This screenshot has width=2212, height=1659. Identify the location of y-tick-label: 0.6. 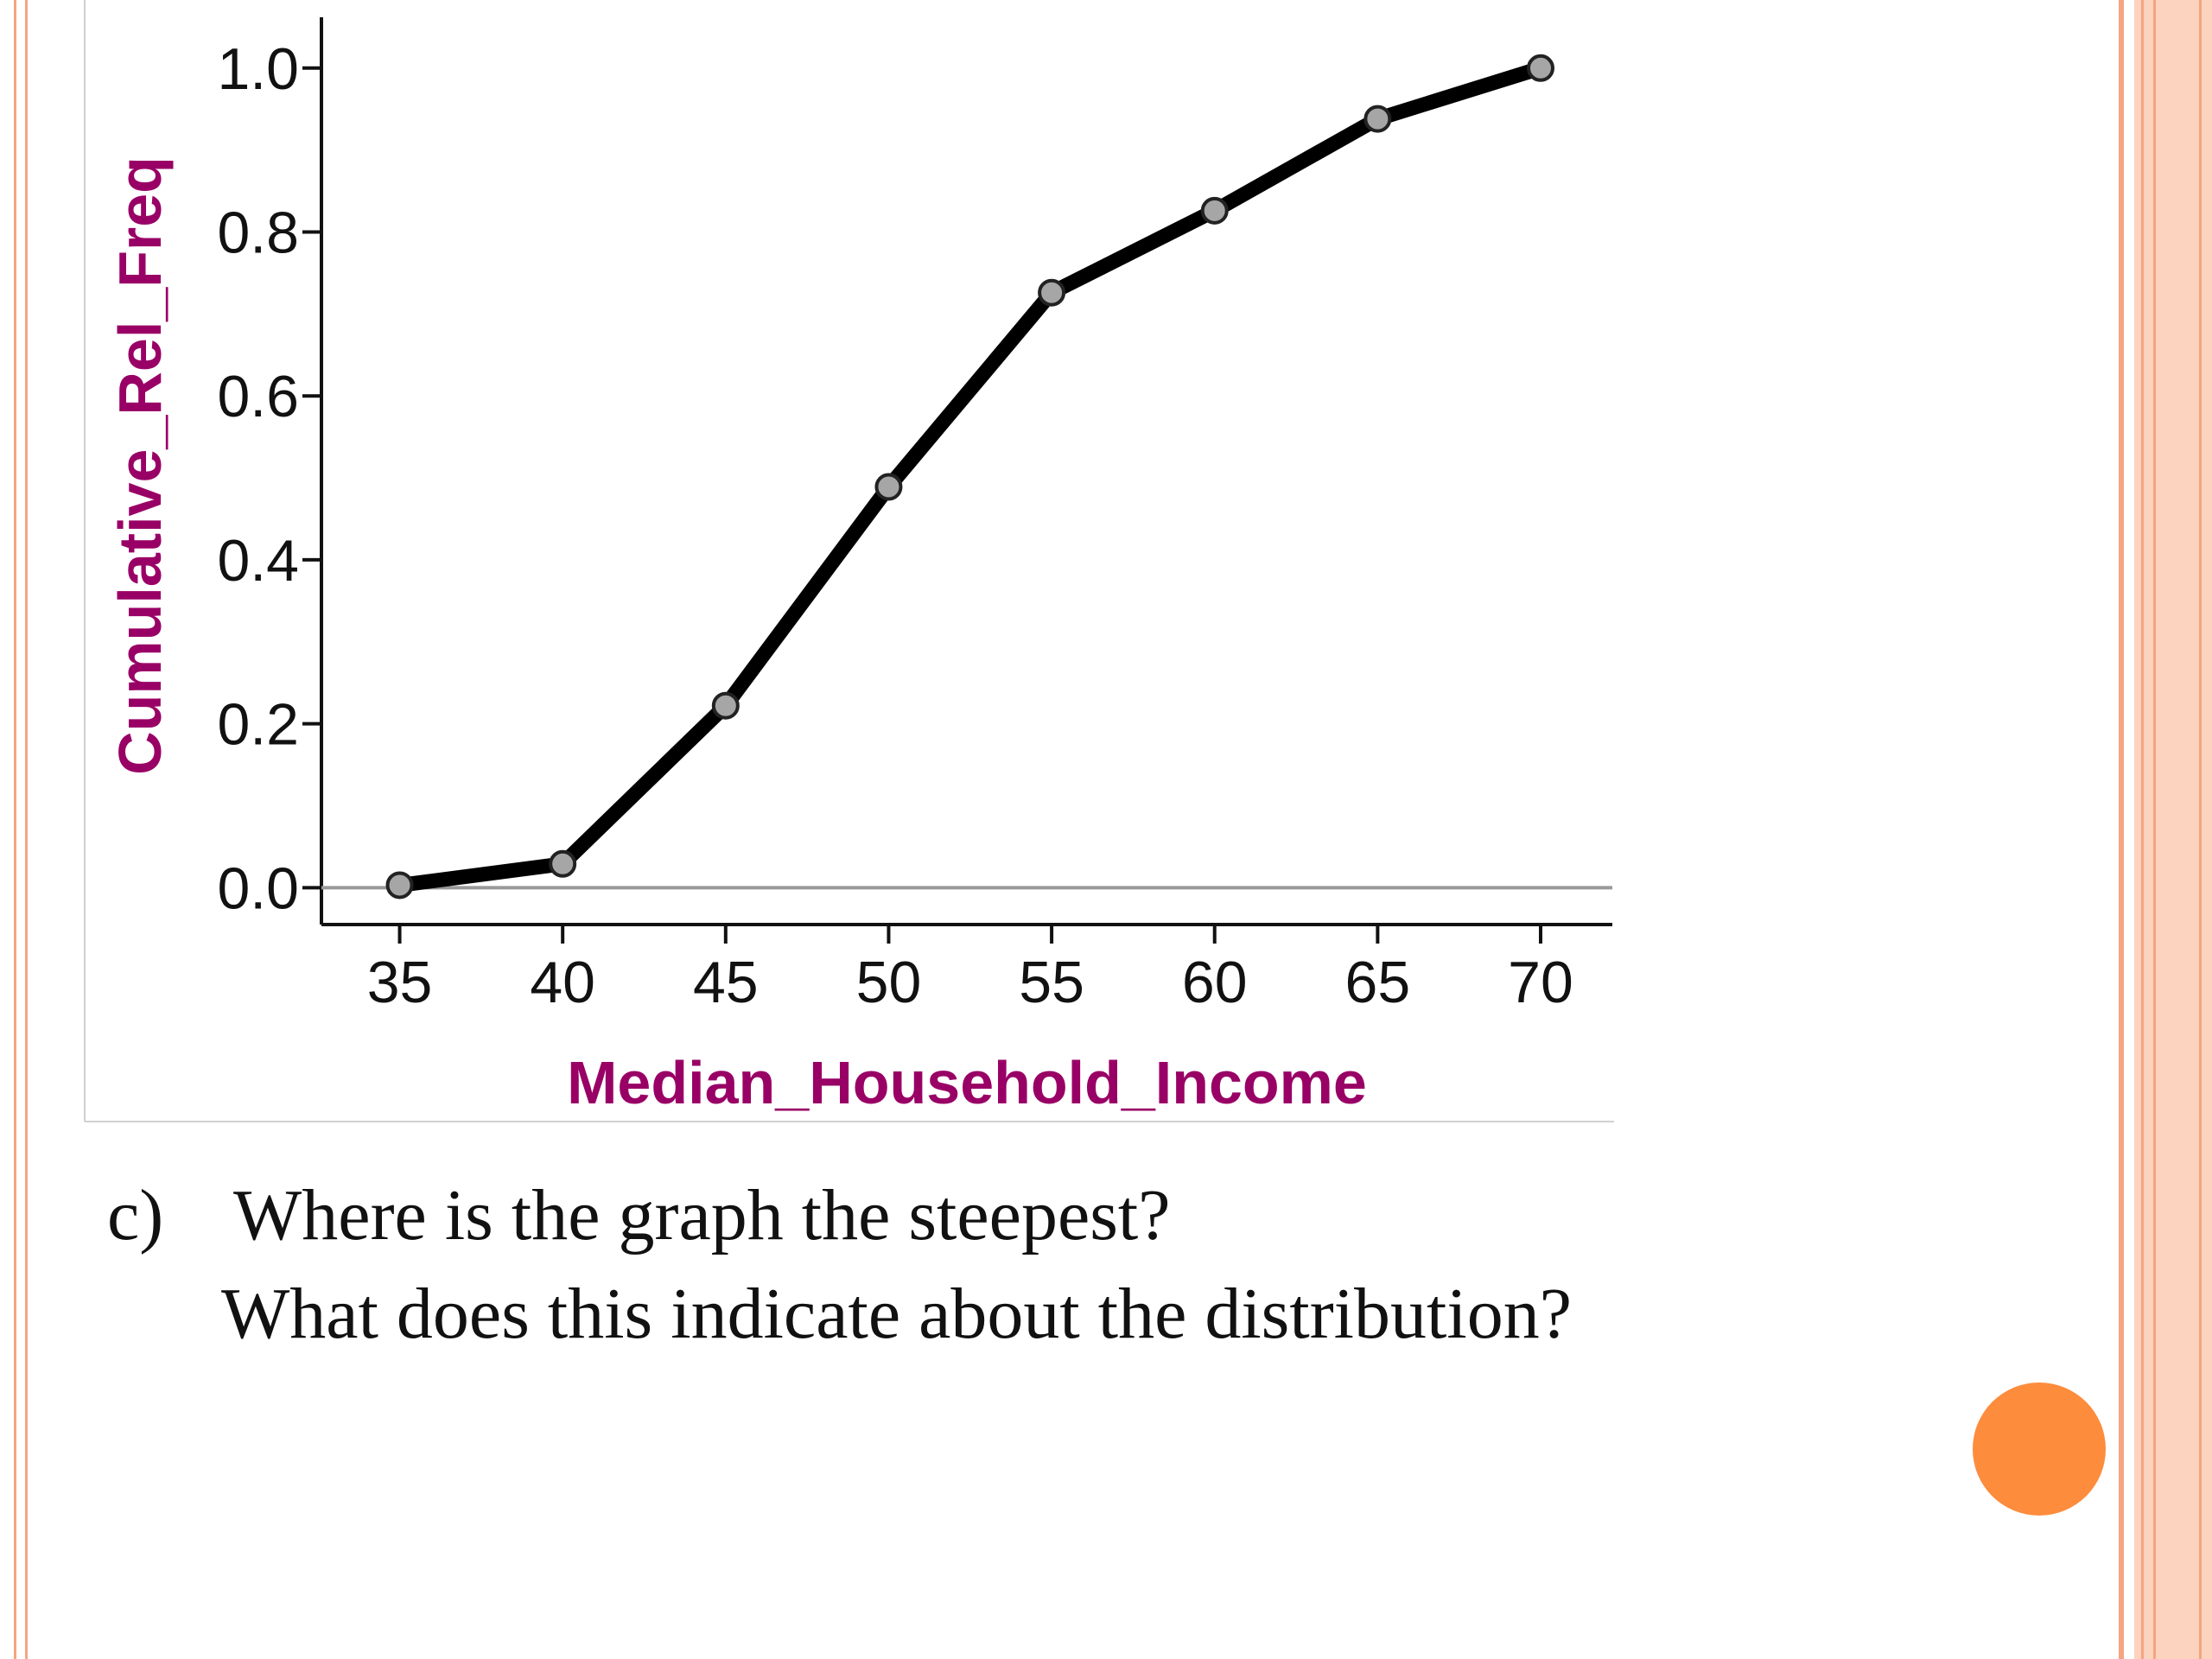
(258, 396).